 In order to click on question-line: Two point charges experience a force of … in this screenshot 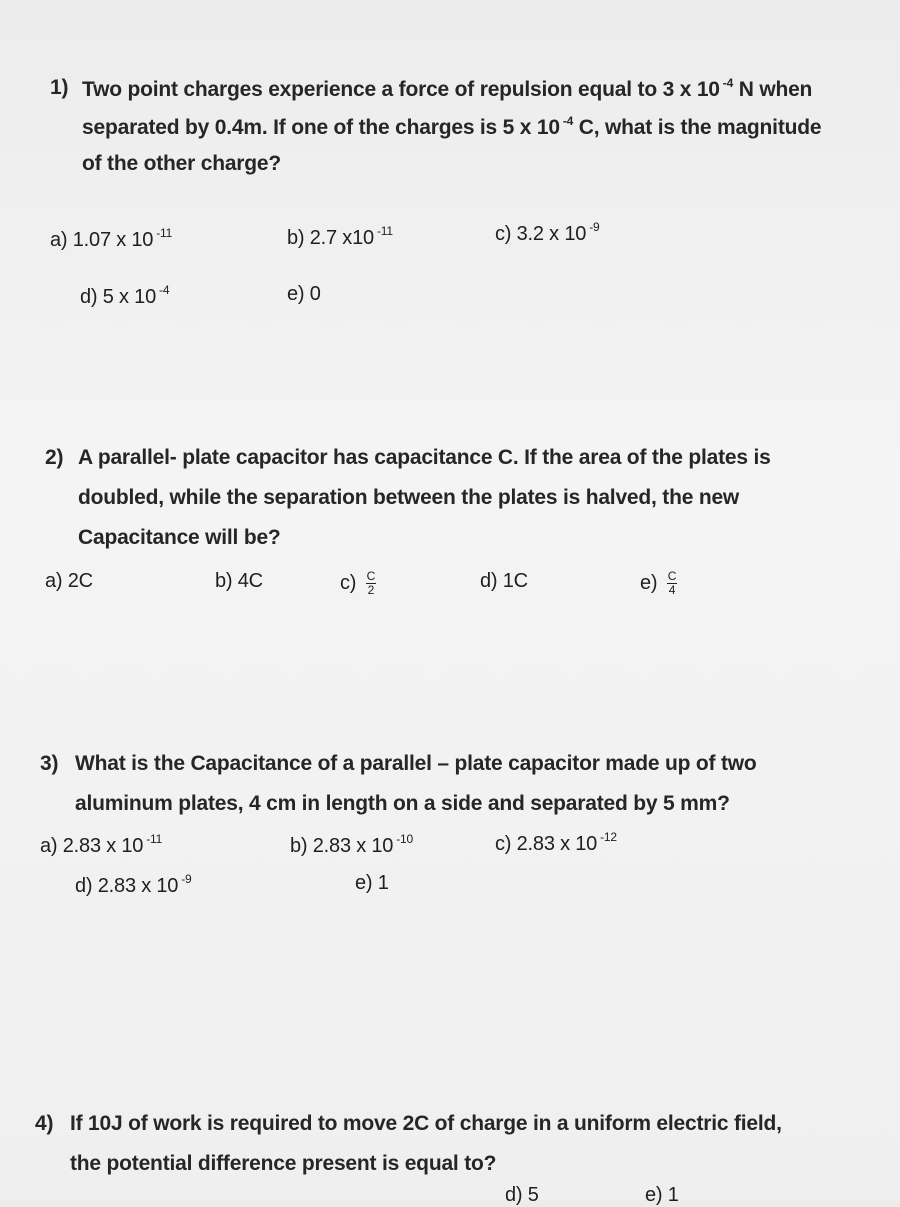, I will do `click(447, 89)`.